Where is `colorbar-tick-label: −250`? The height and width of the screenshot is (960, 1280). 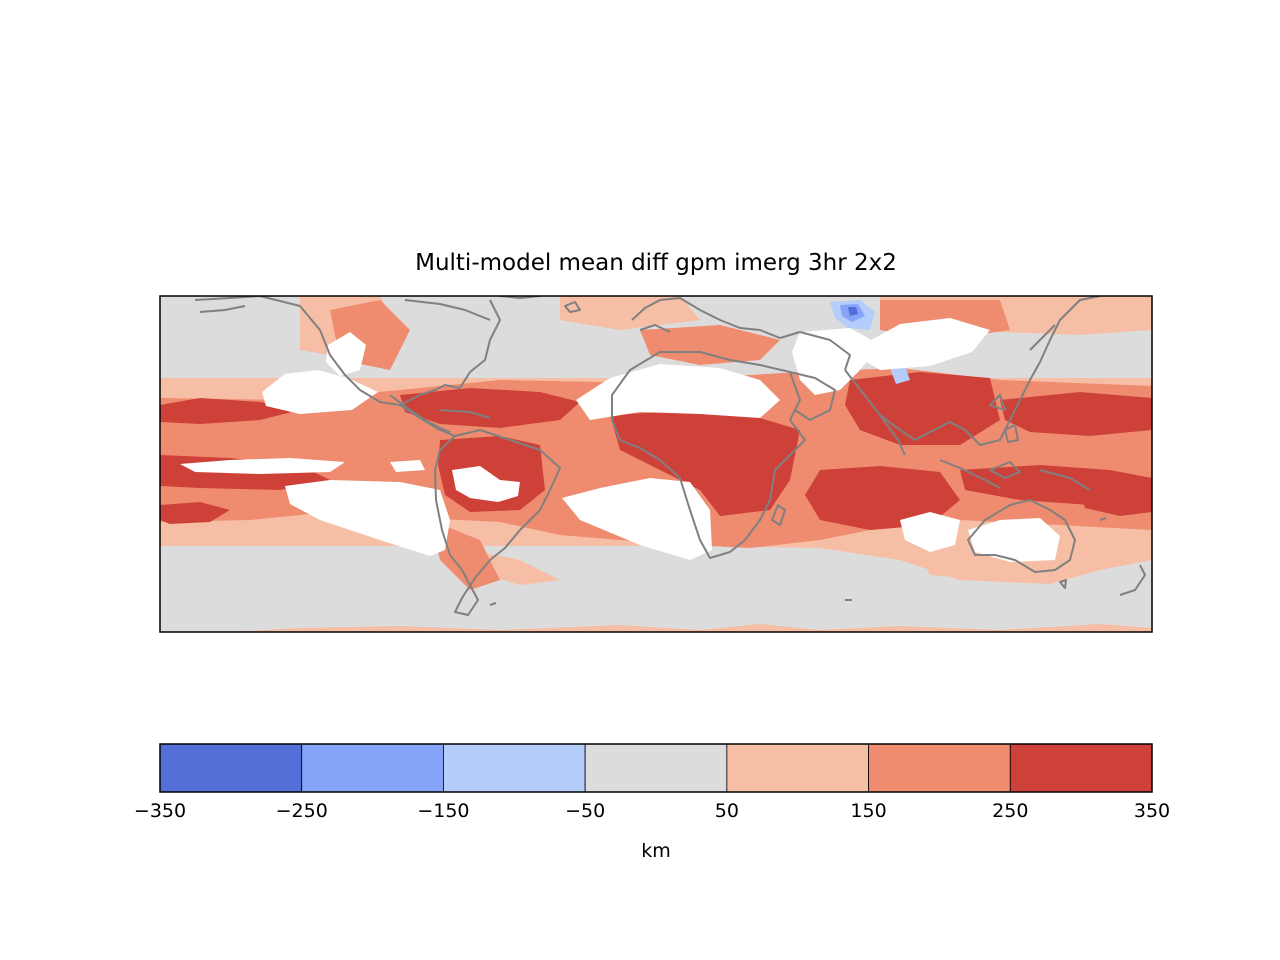 colorbar-tick-label: −250 is located at coordinates (301, 811).